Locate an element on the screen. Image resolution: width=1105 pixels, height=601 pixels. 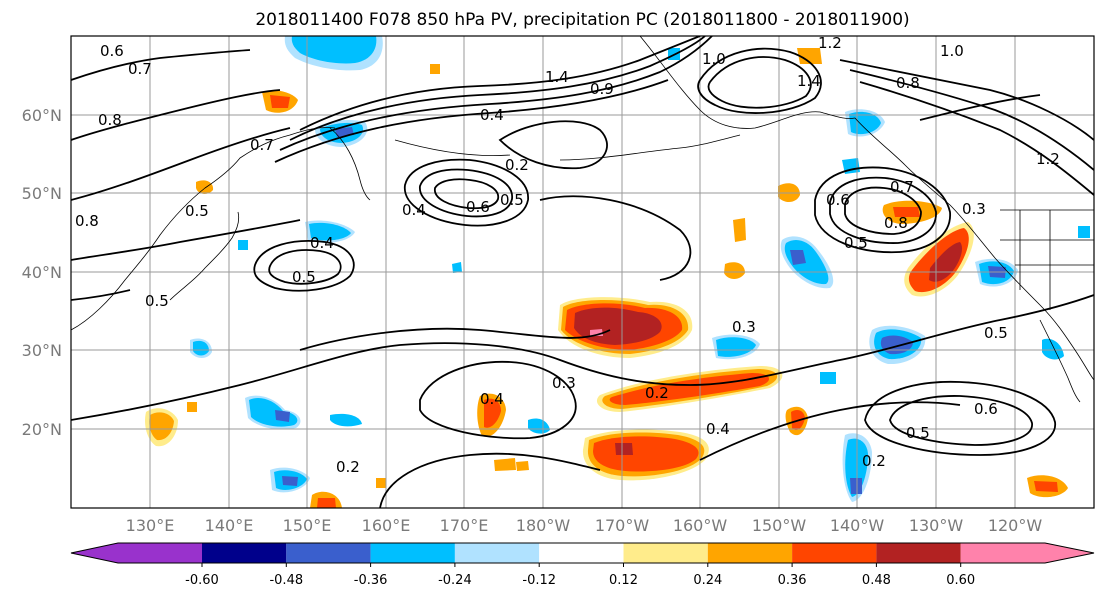
lon-label: 160°W is located at coordinates (700, 525).